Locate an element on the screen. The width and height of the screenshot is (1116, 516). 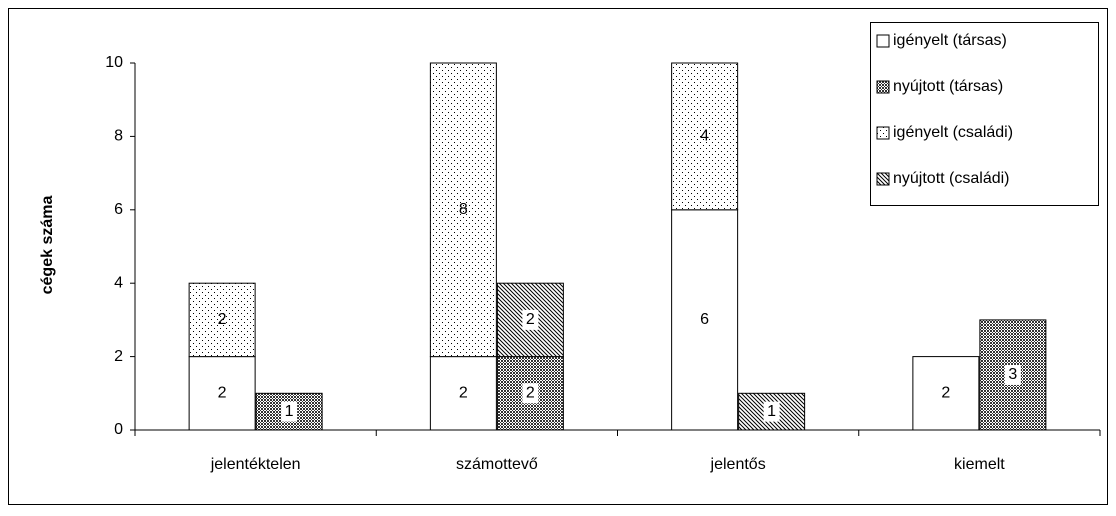
y-tick-label: 4 is located at coordinates (118, 282).